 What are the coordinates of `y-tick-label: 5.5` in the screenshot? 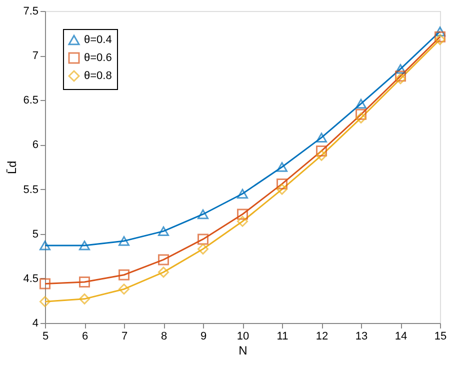 It's located at (30, 190).